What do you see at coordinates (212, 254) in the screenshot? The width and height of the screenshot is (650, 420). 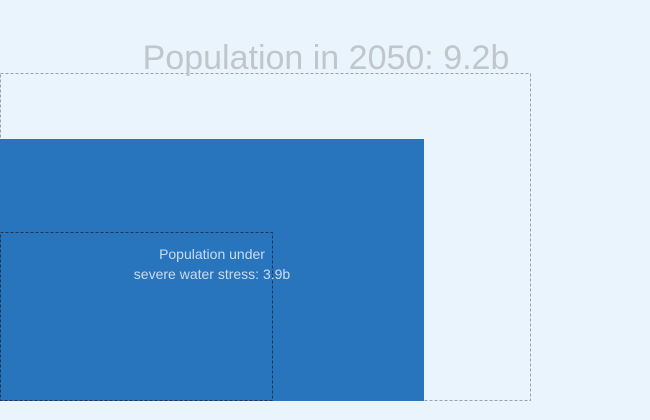 I see `inner-label-line: Population under` at bounding box center [212, 254].